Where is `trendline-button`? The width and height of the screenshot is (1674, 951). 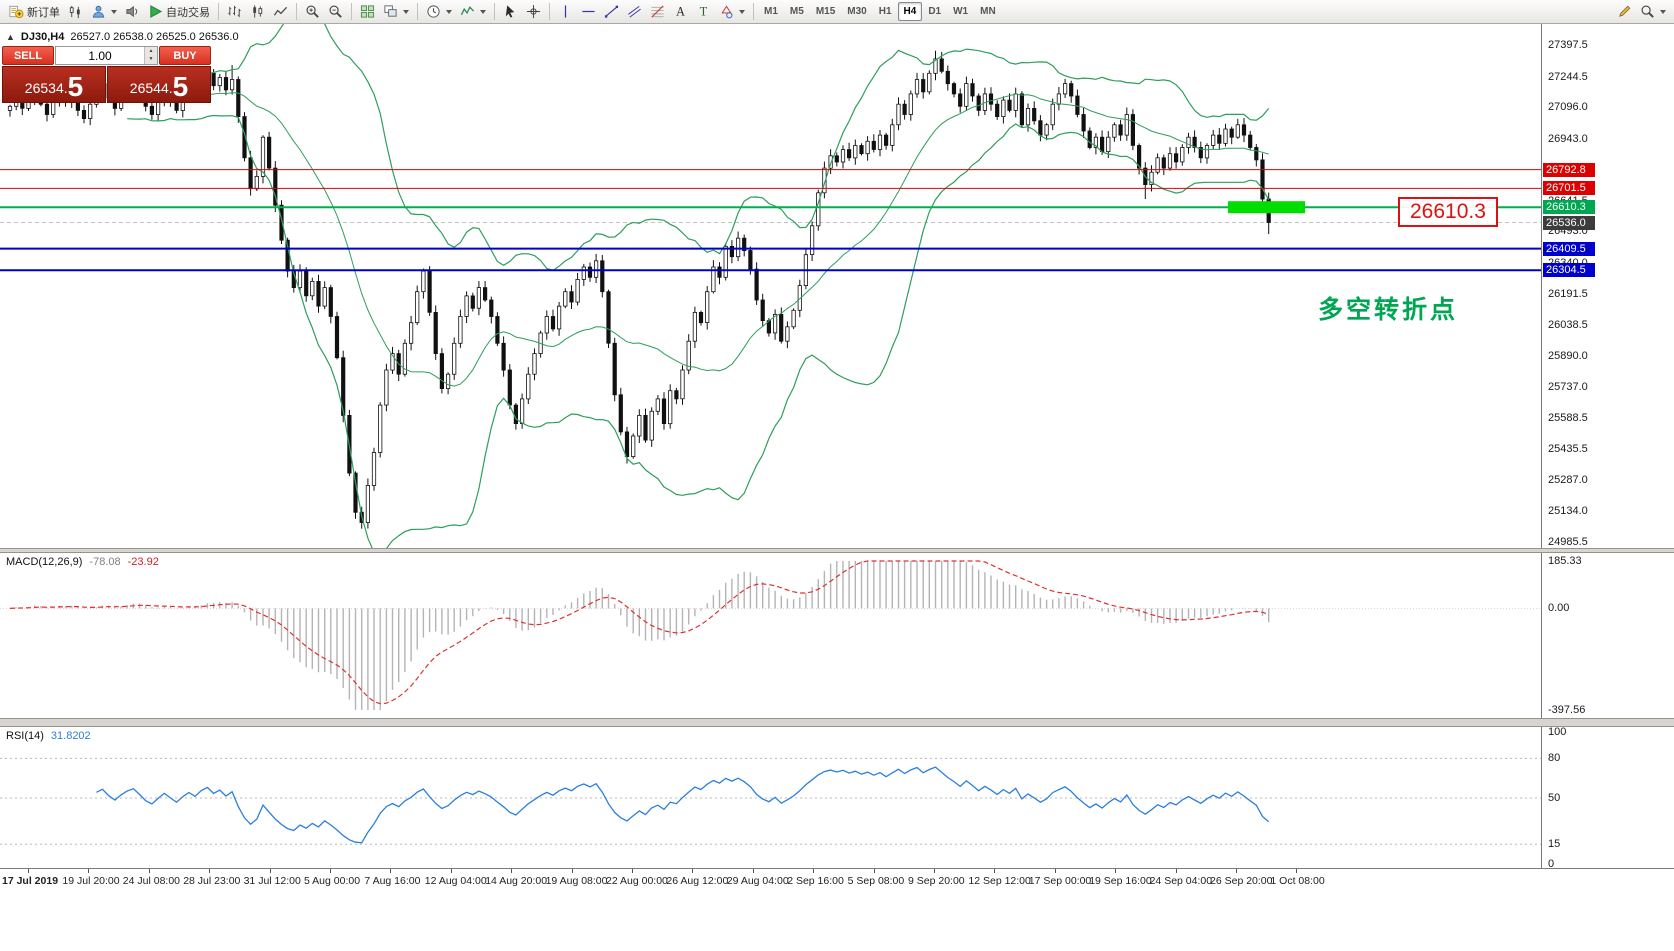
trendline-button is located at coordinates (611, 12).